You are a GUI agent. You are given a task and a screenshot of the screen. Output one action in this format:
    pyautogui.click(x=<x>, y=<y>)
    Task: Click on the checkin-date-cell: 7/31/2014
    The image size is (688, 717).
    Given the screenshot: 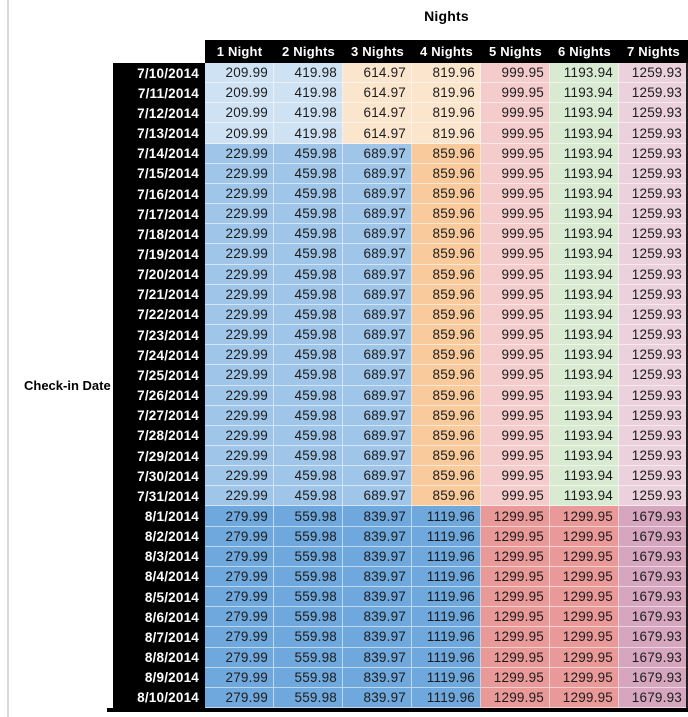 What is the action you would take?
    pyautogui.click(x=159, y=496)
    